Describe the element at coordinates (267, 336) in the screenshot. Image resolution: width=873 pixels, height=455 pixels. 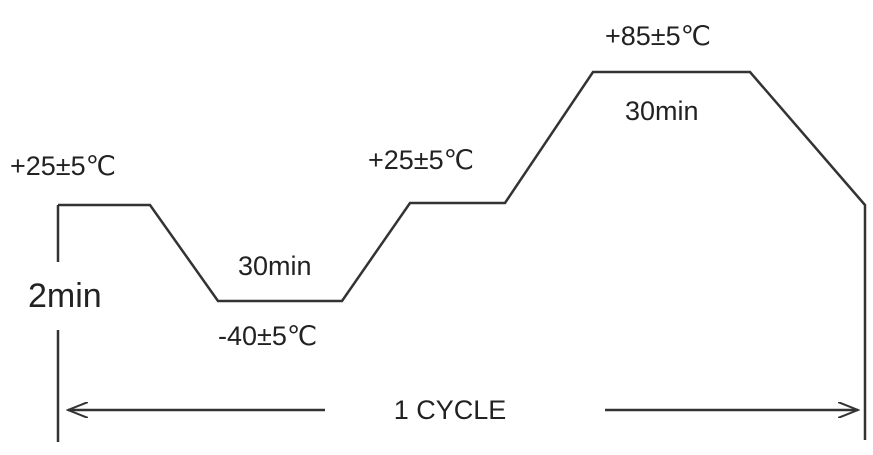
I see `low-temp: -40±5℃` at that location.